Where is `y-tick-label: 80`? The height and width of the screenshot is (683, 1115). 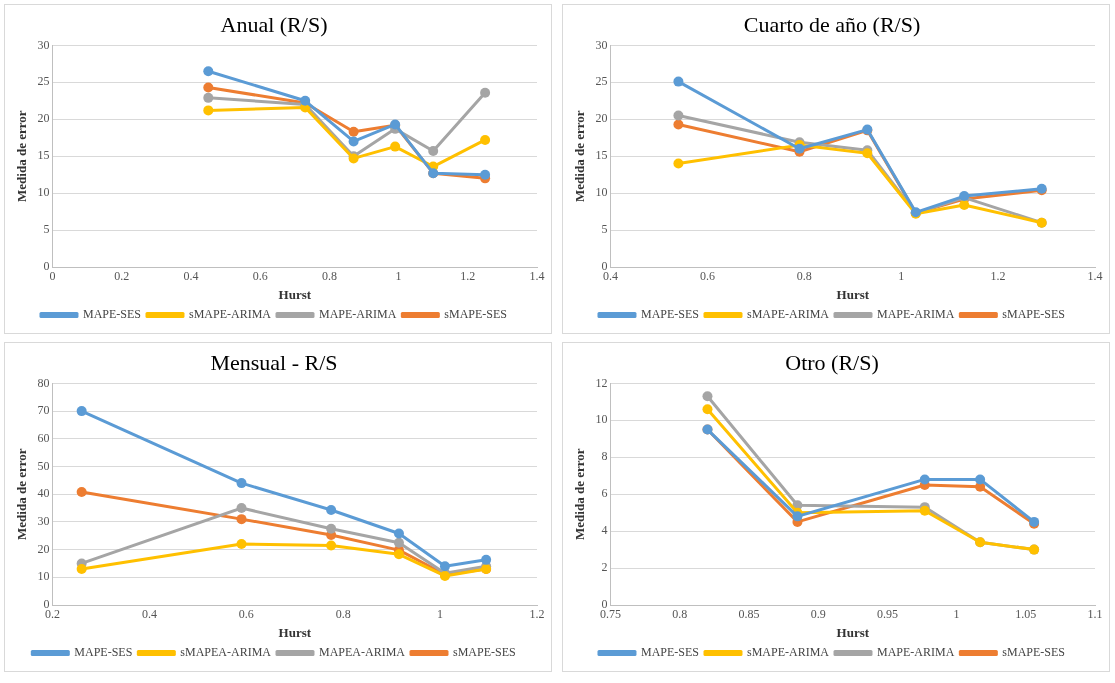
y-tick-label: 80 is located at coordinates (43, 382).